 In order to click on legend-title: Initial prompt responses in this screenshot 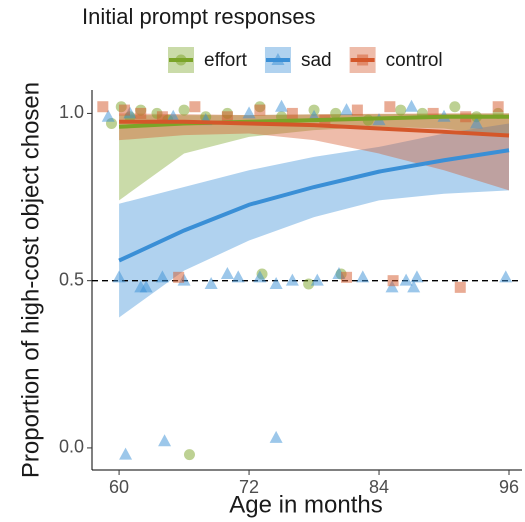, I will do `click(199, 16)`.